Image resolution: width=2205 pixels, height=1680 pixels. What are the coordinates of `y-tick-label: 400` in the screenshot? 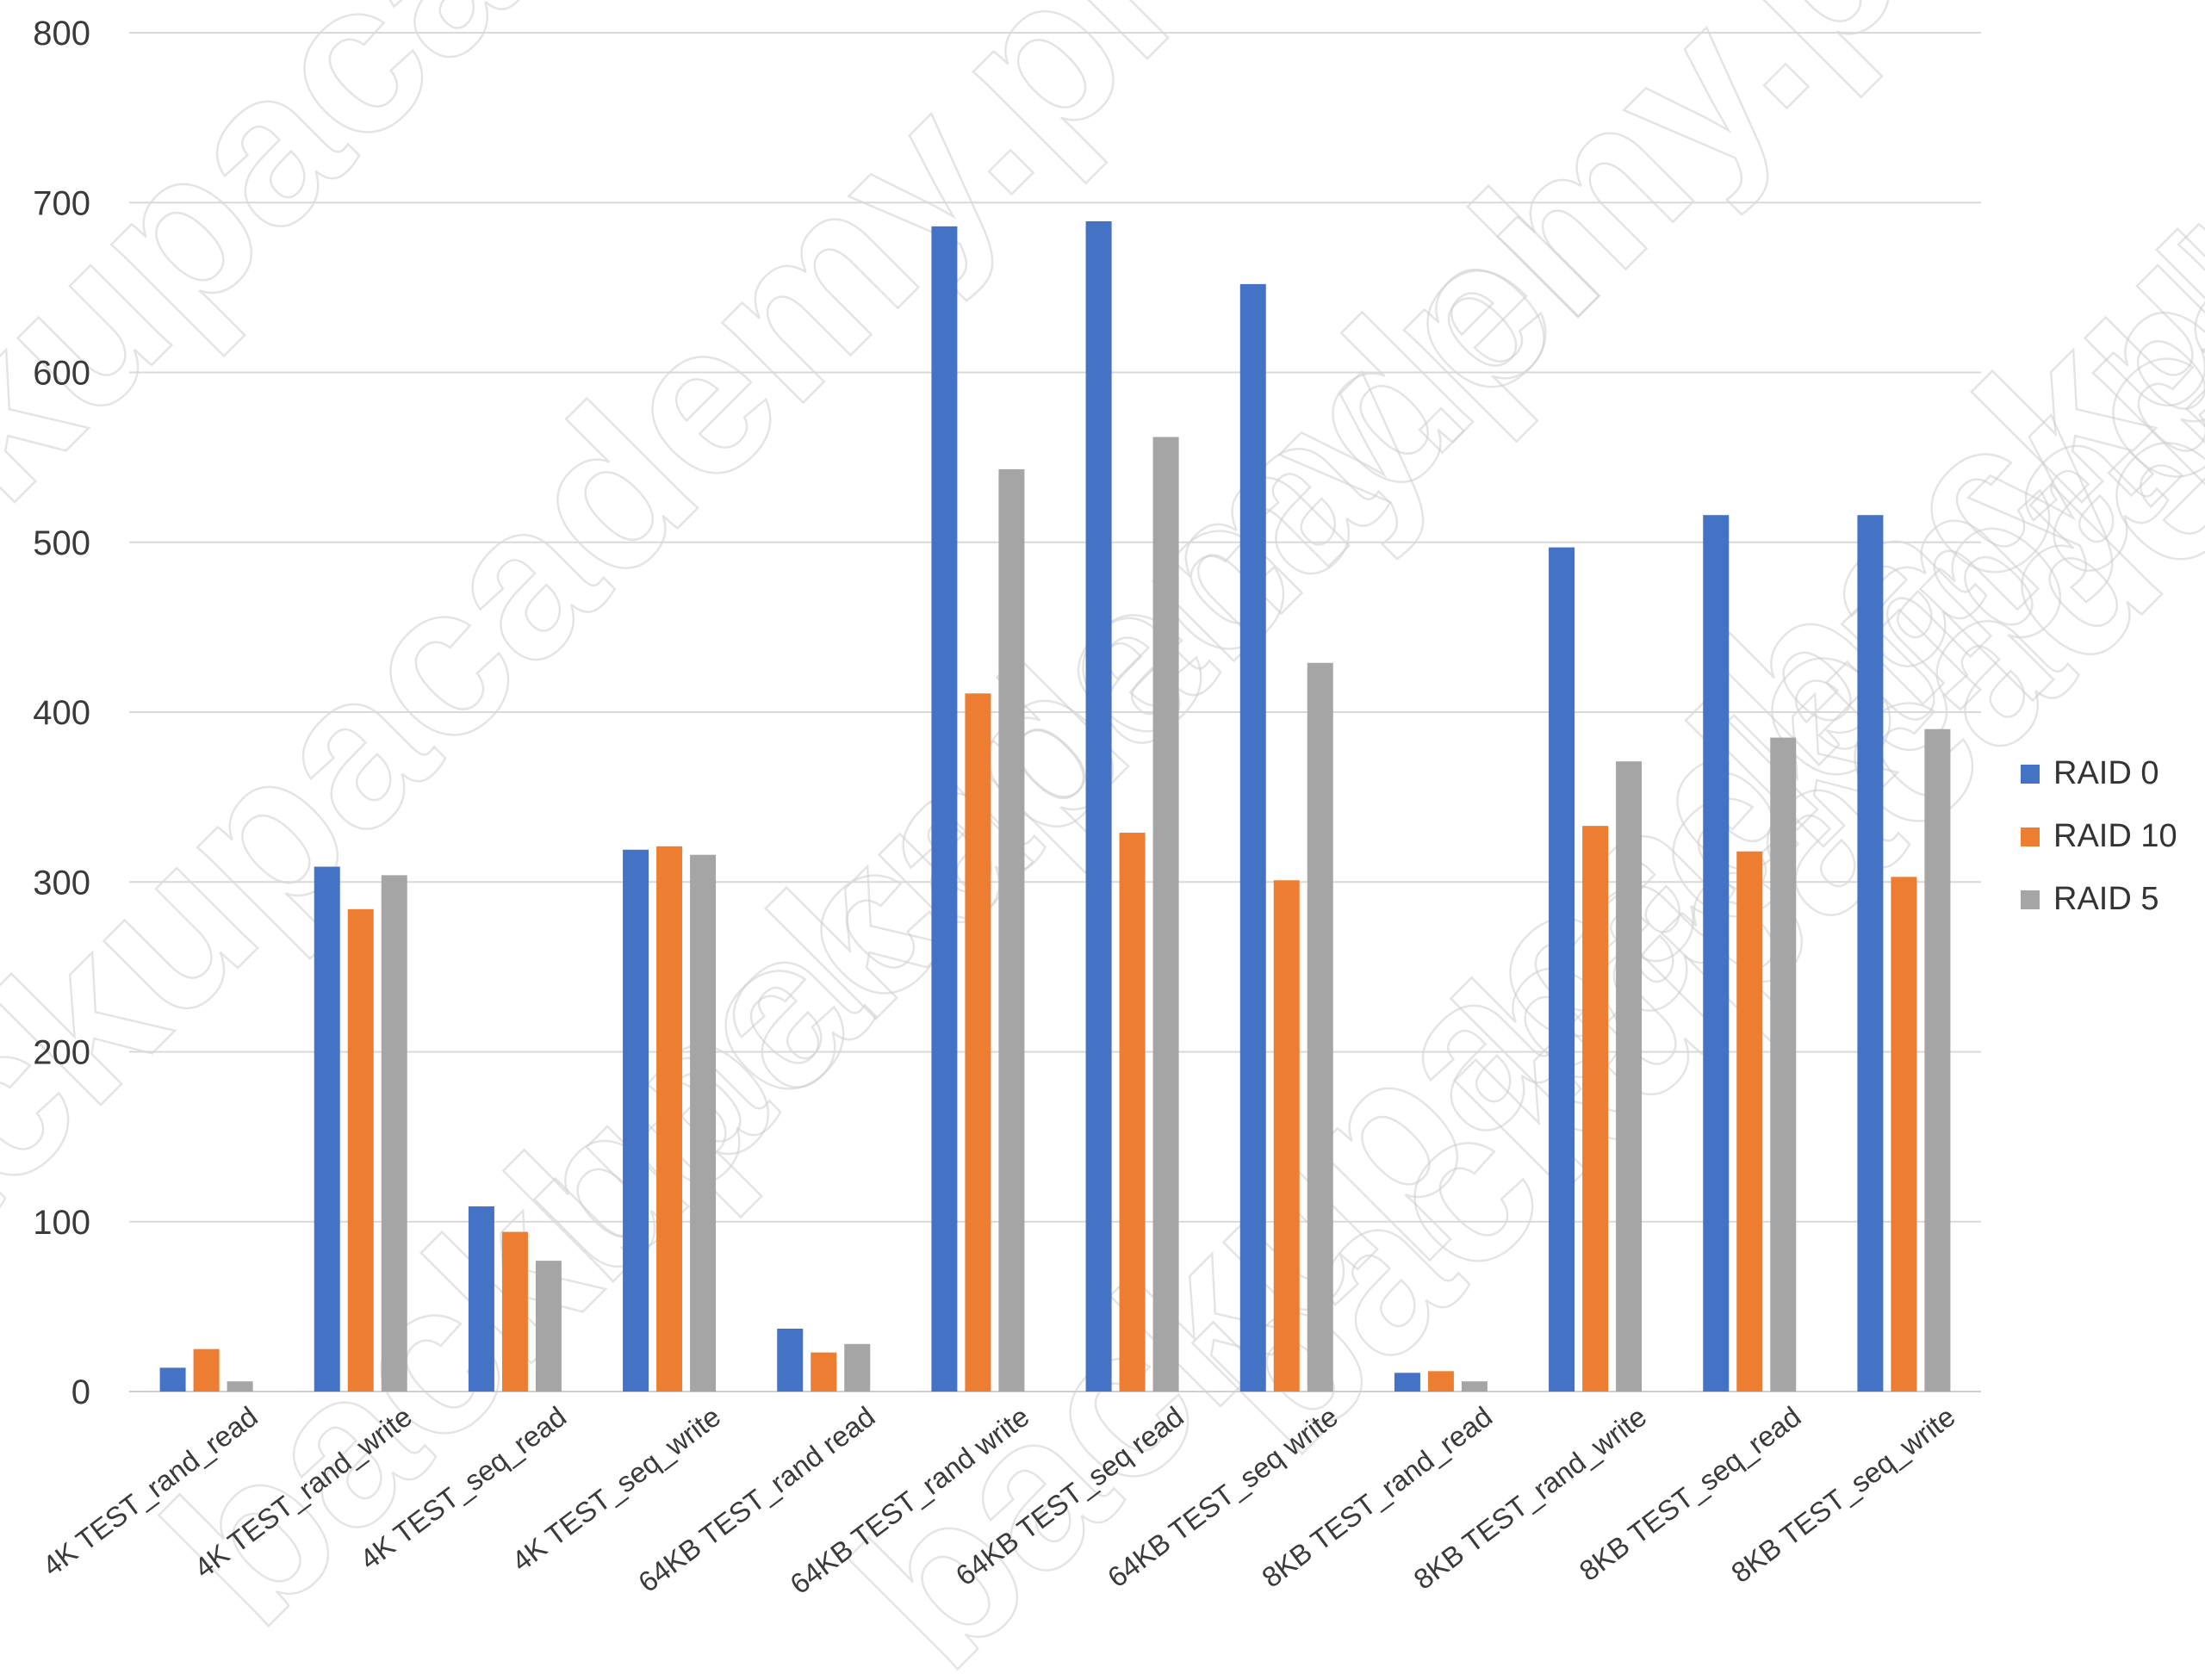 It's located at (62, 713).